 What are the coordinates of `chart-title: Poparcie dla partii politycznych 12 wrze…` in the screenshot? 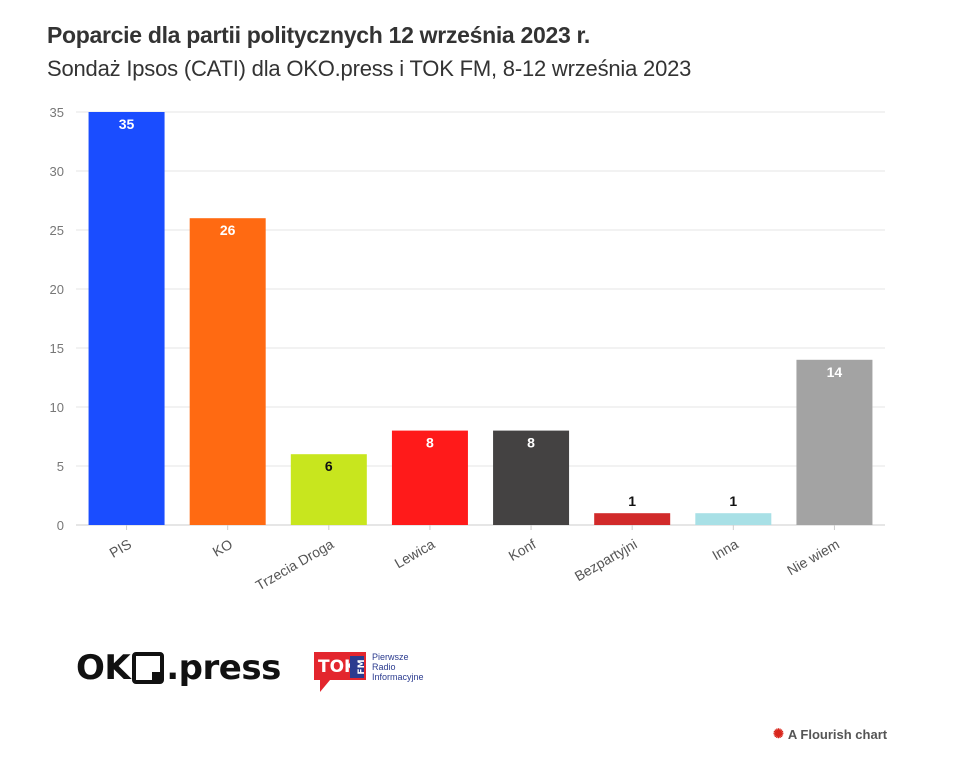 It's located at (319, 35).